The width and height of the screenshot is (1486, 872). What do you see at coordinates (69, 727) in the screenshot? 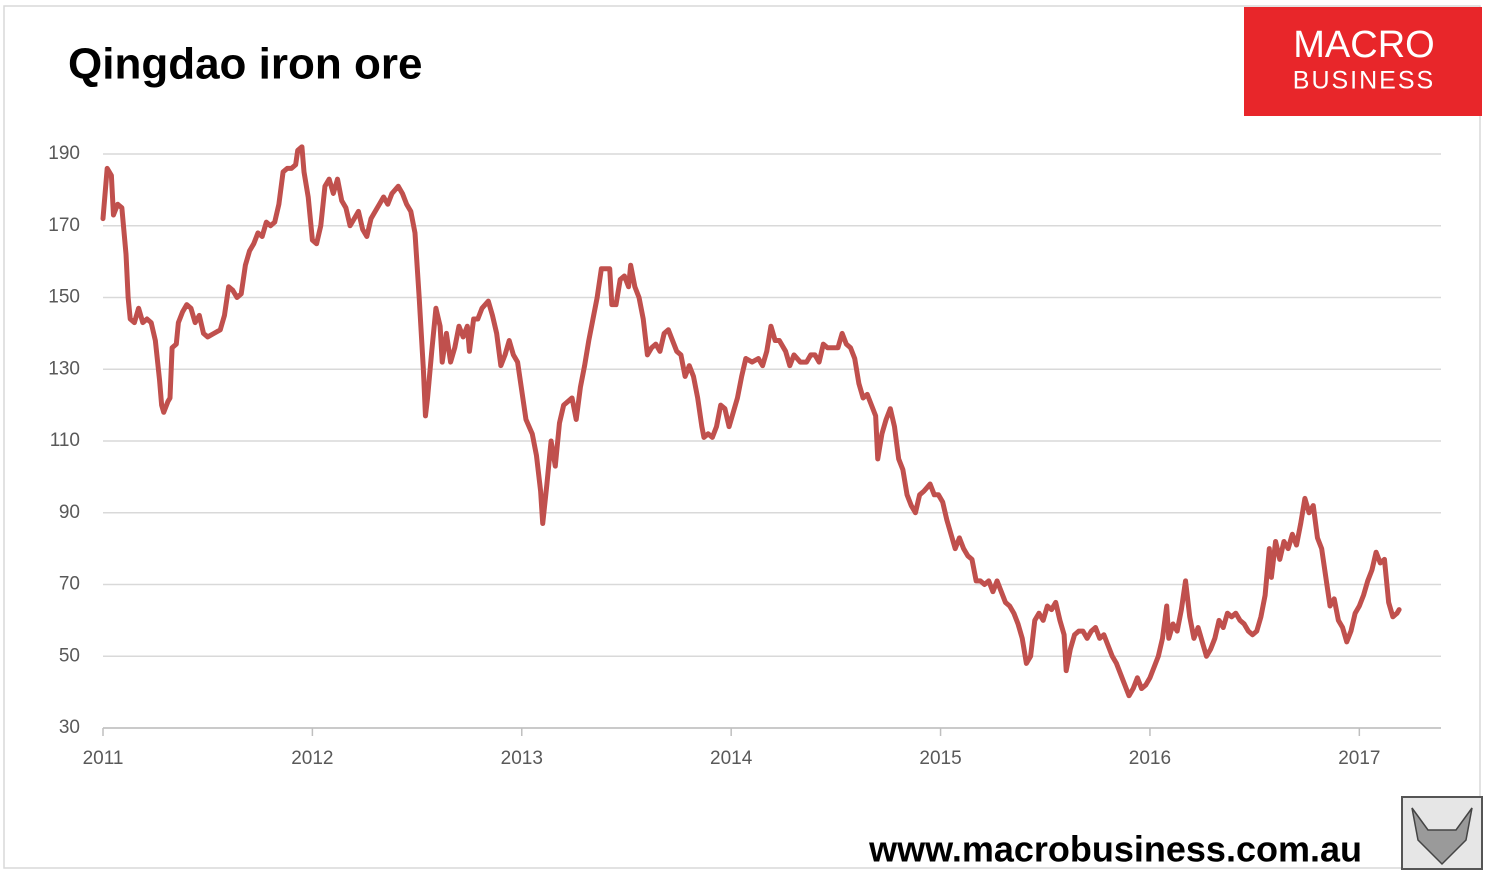
I see `y-tick-label: 30` at bounding box center [69, 727].